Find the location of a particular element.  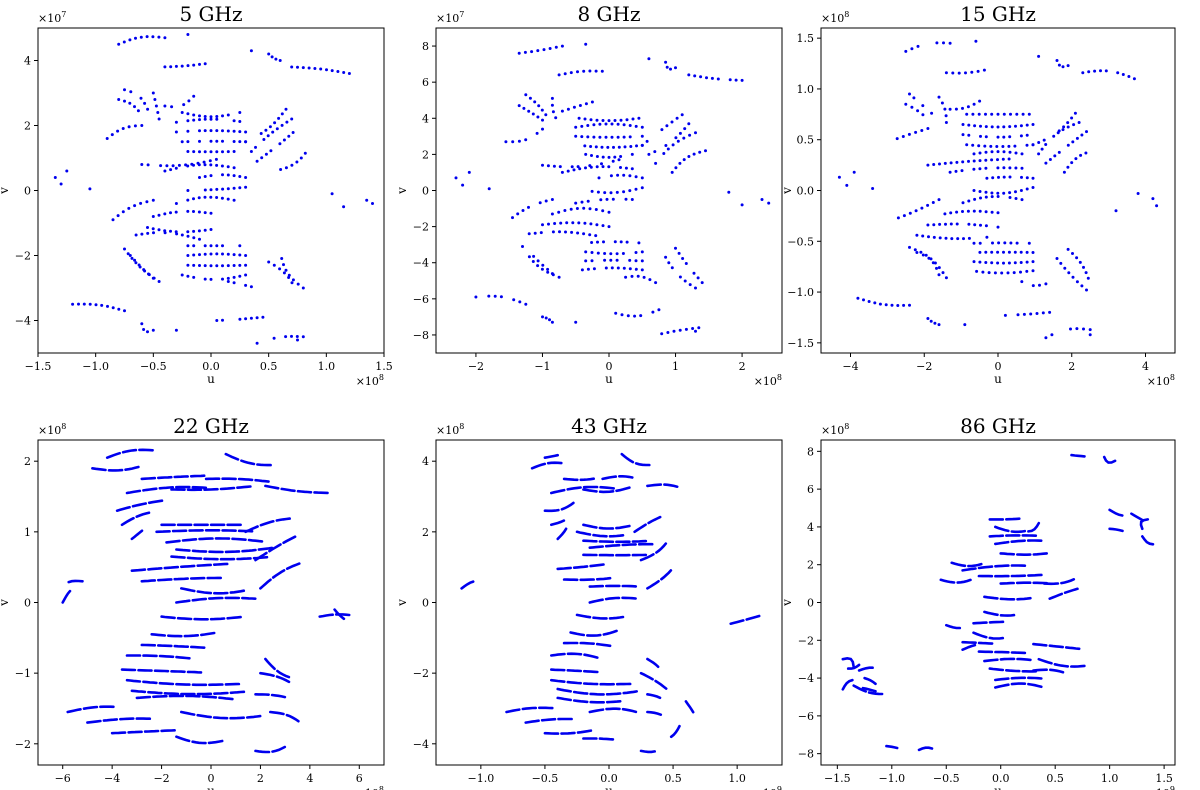

y-axis-offset-label: ×10⁷ is located at coordinates (450, 17).